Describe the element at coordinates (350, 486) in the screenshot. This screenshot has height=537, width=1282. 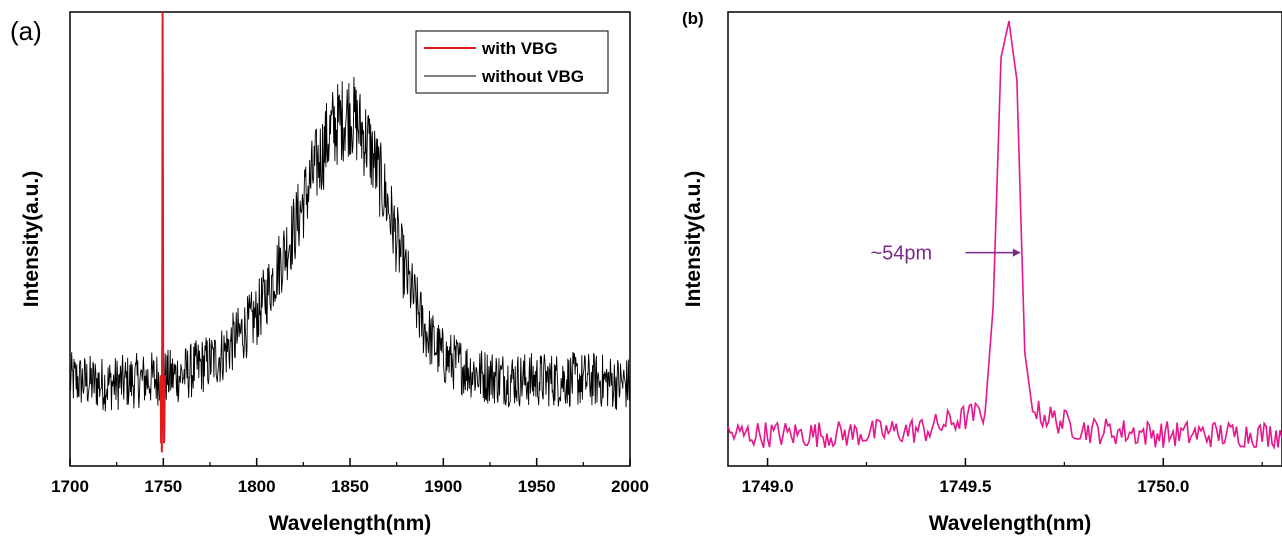
I see `x-tick-label: 1850` at that location.